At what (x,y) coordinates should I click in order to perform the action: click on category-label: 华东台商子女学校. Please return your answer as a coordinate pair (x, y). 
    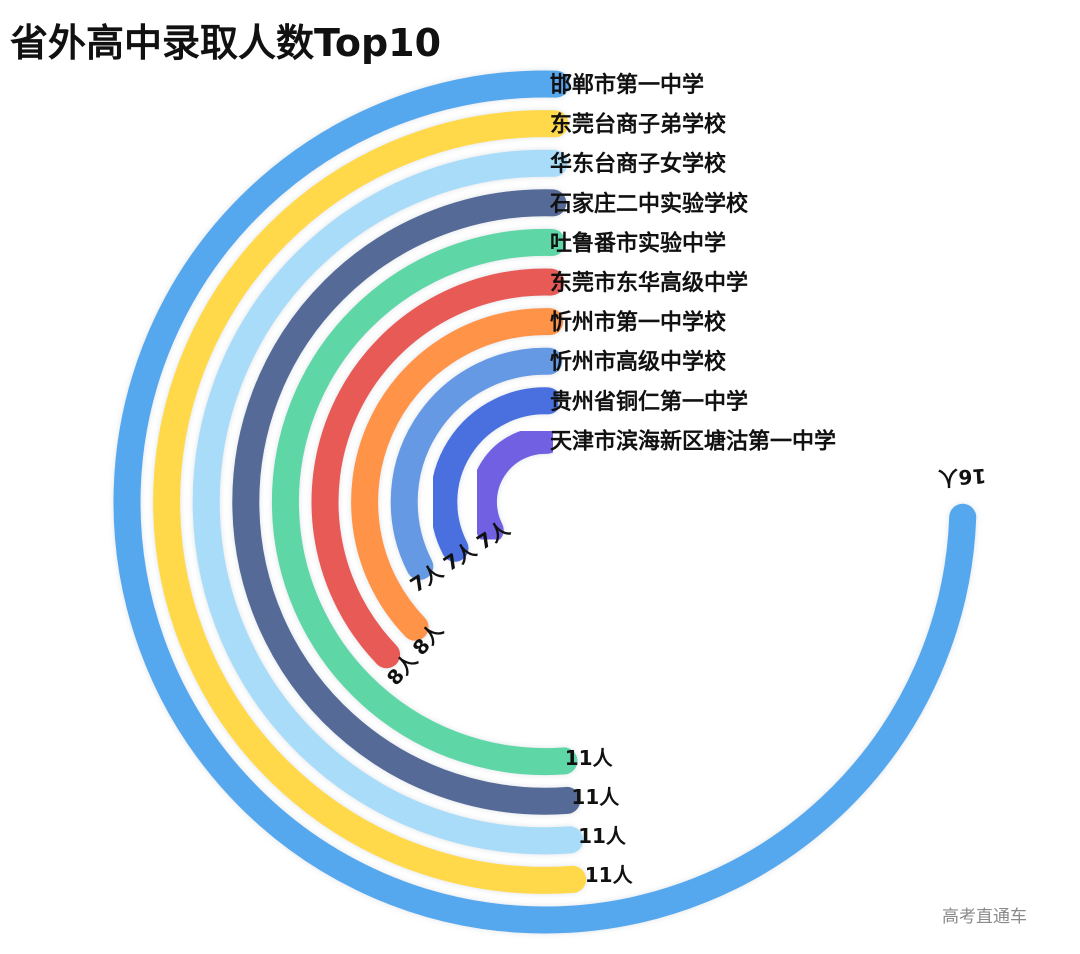
    Looking at the image, I should click on (638, 164).